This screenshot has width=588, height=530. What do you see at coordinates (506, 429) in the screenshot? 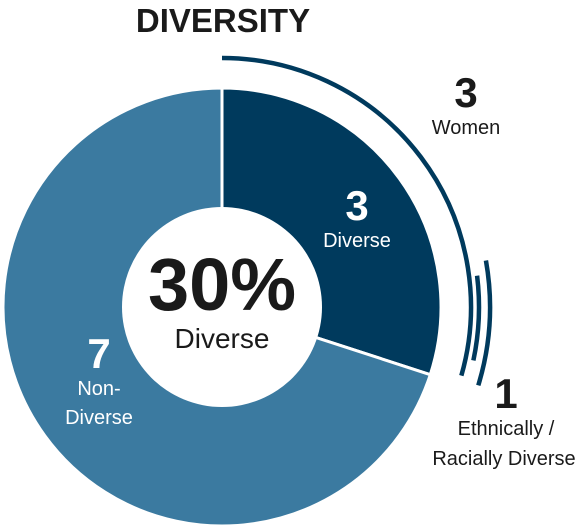
I see `ethnic-label-line1: Ethnically /` at bounding box center [506, 429].